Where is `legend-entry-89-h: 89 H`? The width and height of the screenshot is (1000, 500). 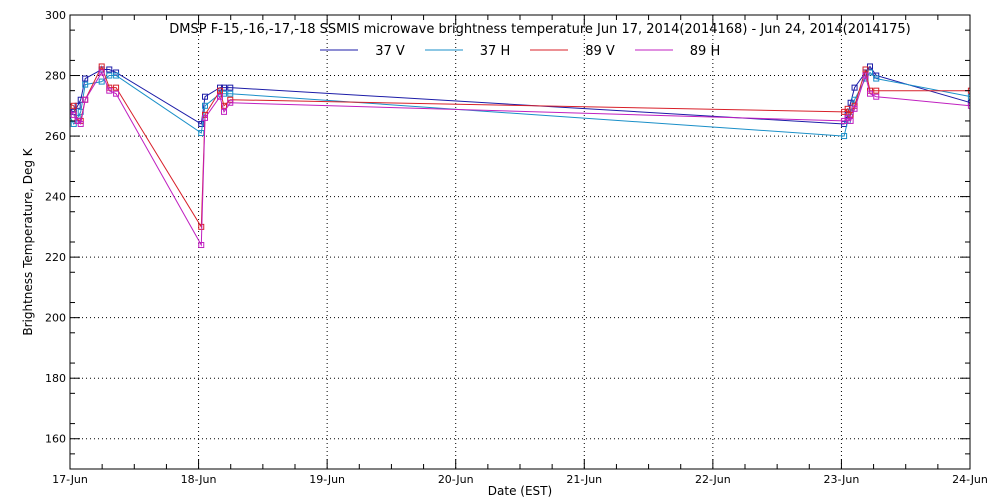 legend-entry-89-h: 89 H is located at coordinates (677, 51).